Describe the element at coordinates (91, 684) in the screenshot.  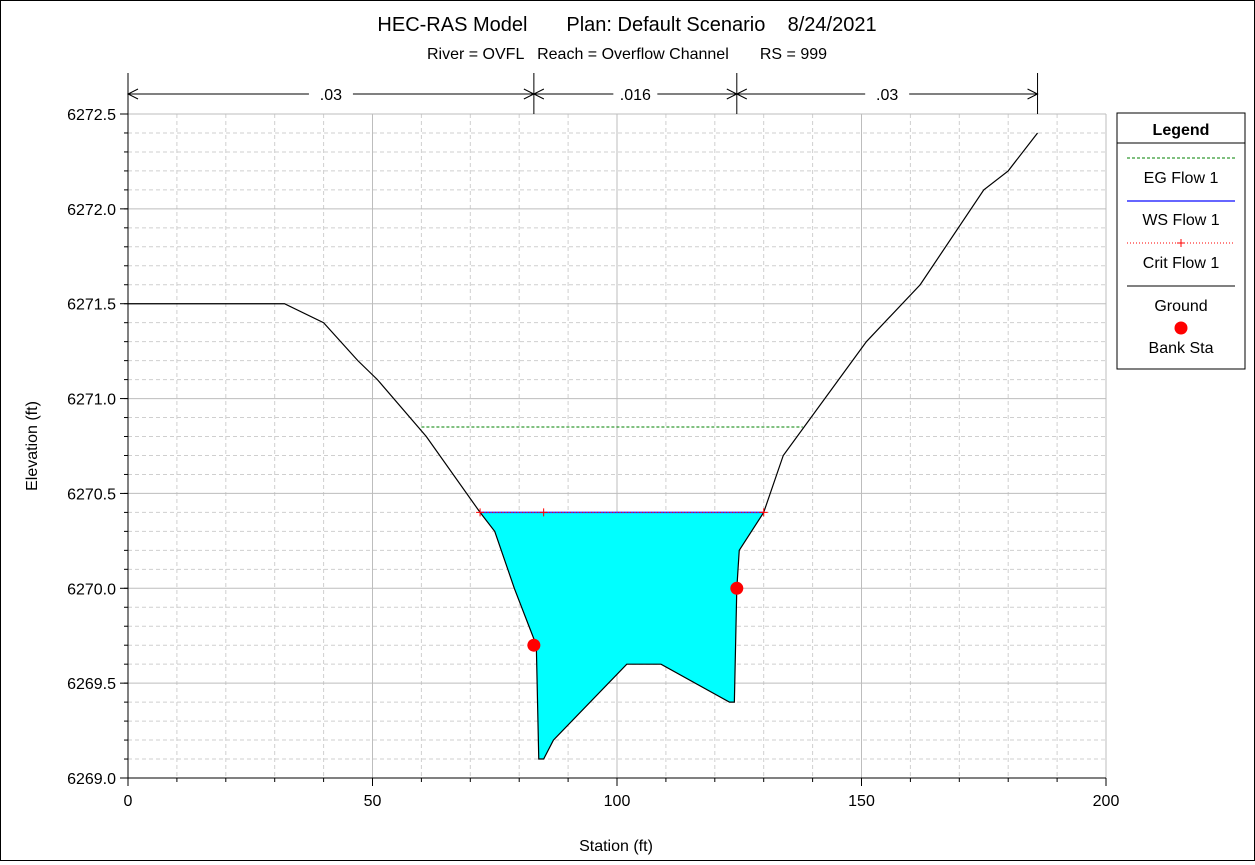
I see `y-tick-label: 6269.5` at that location.